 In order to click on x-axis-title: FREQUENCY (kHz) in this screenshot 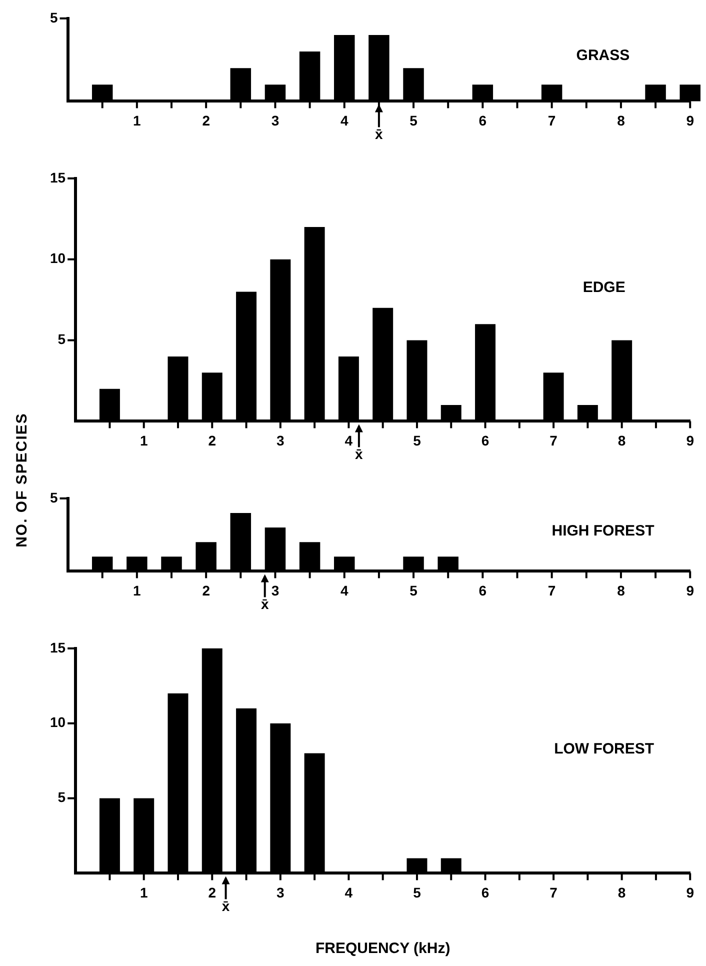, I will do `click(382, 949)`.